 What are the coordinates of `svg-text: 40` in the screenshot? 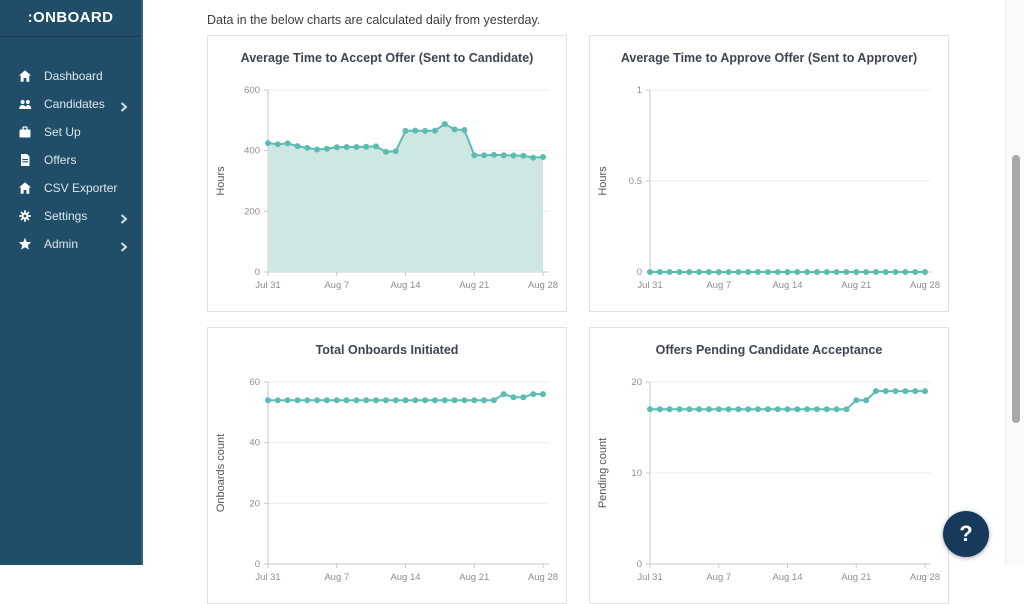 It's located at (254, 443).